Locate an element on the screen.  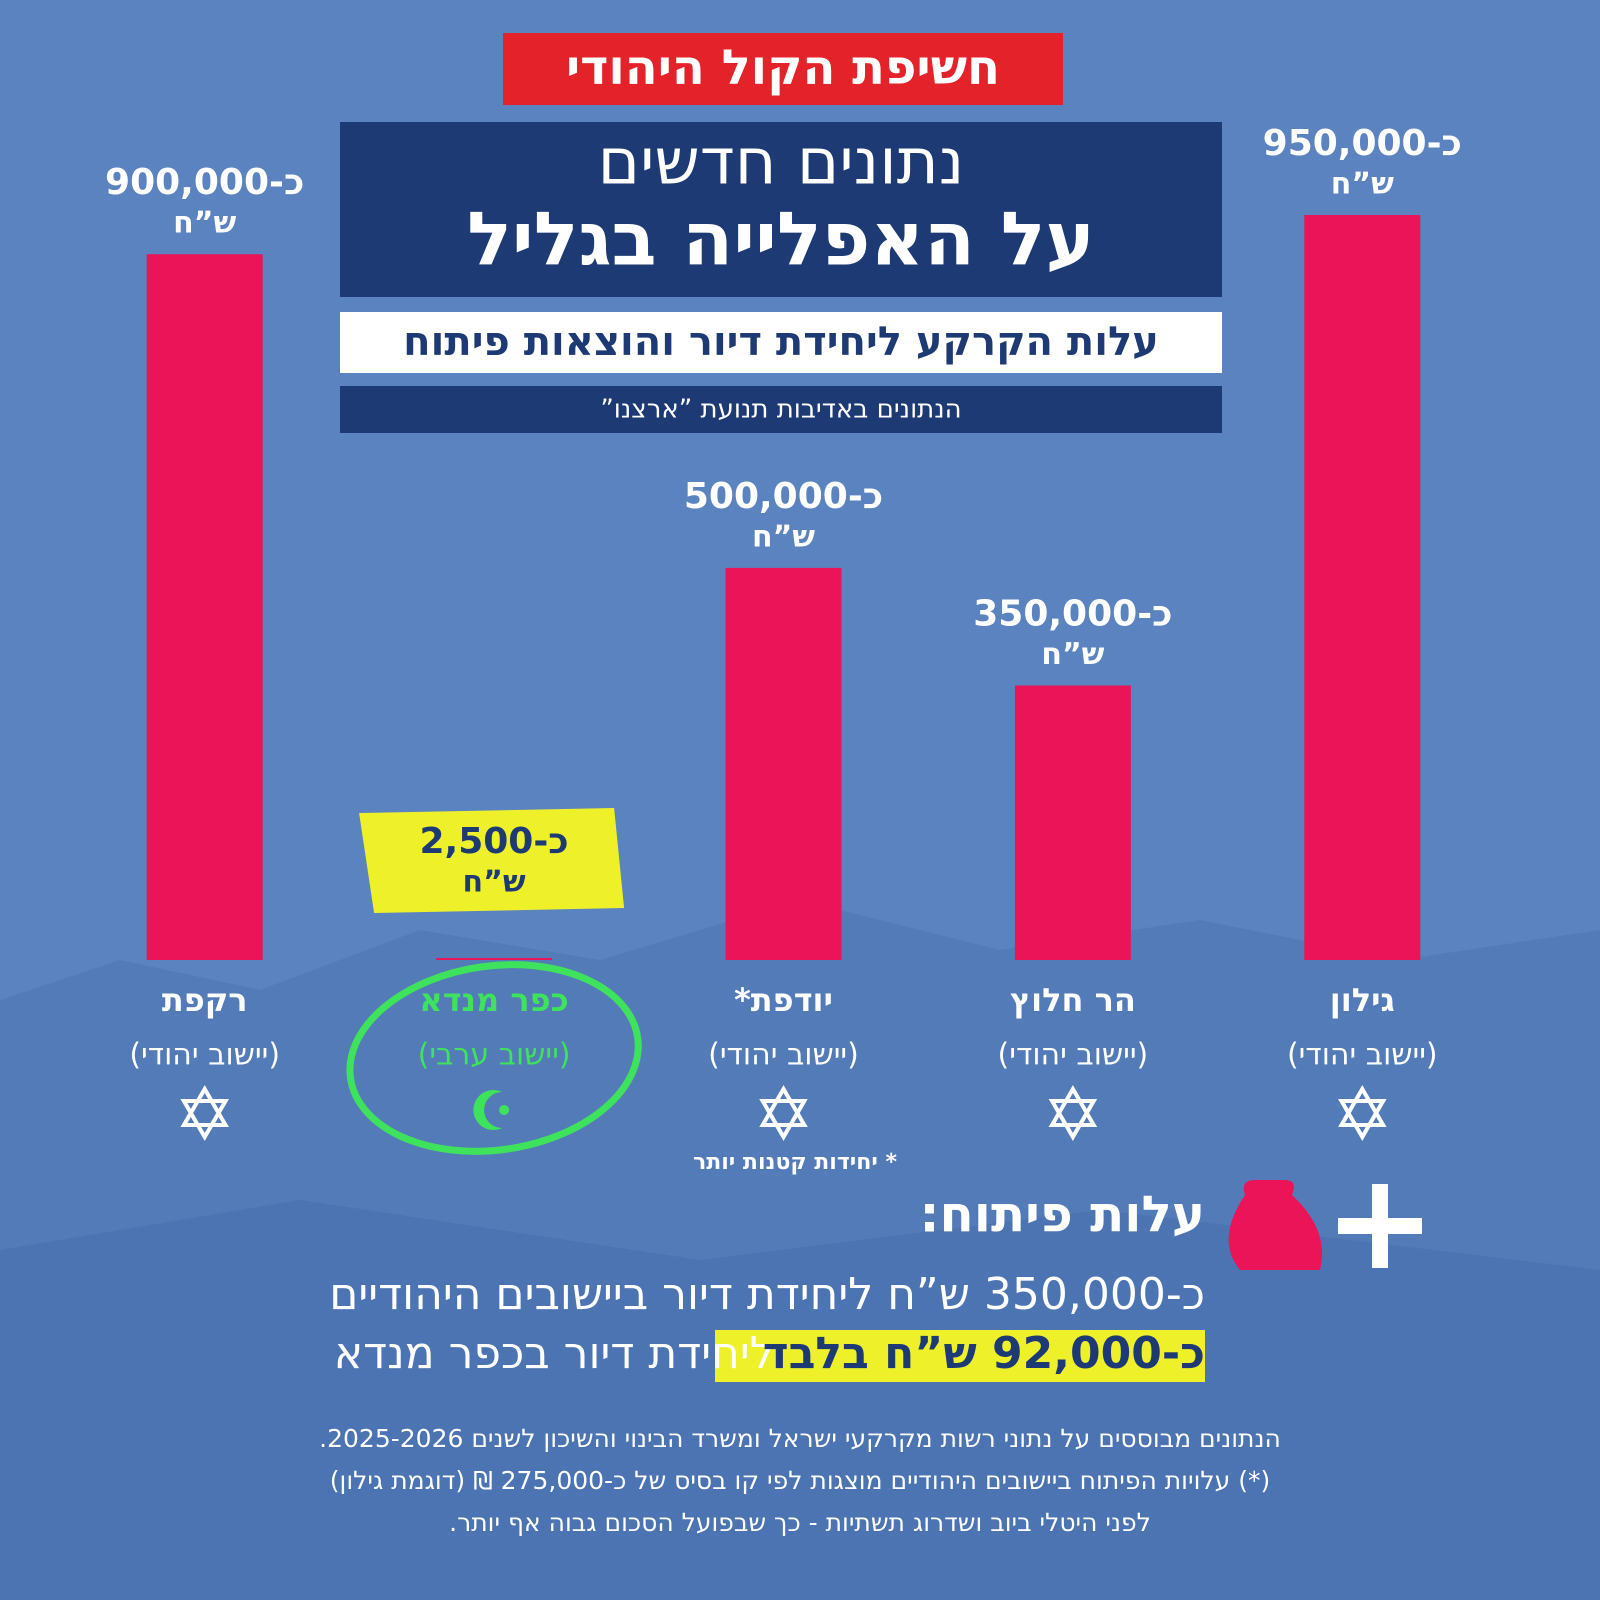
highlight-circle is located at coordinates (494, 1058).